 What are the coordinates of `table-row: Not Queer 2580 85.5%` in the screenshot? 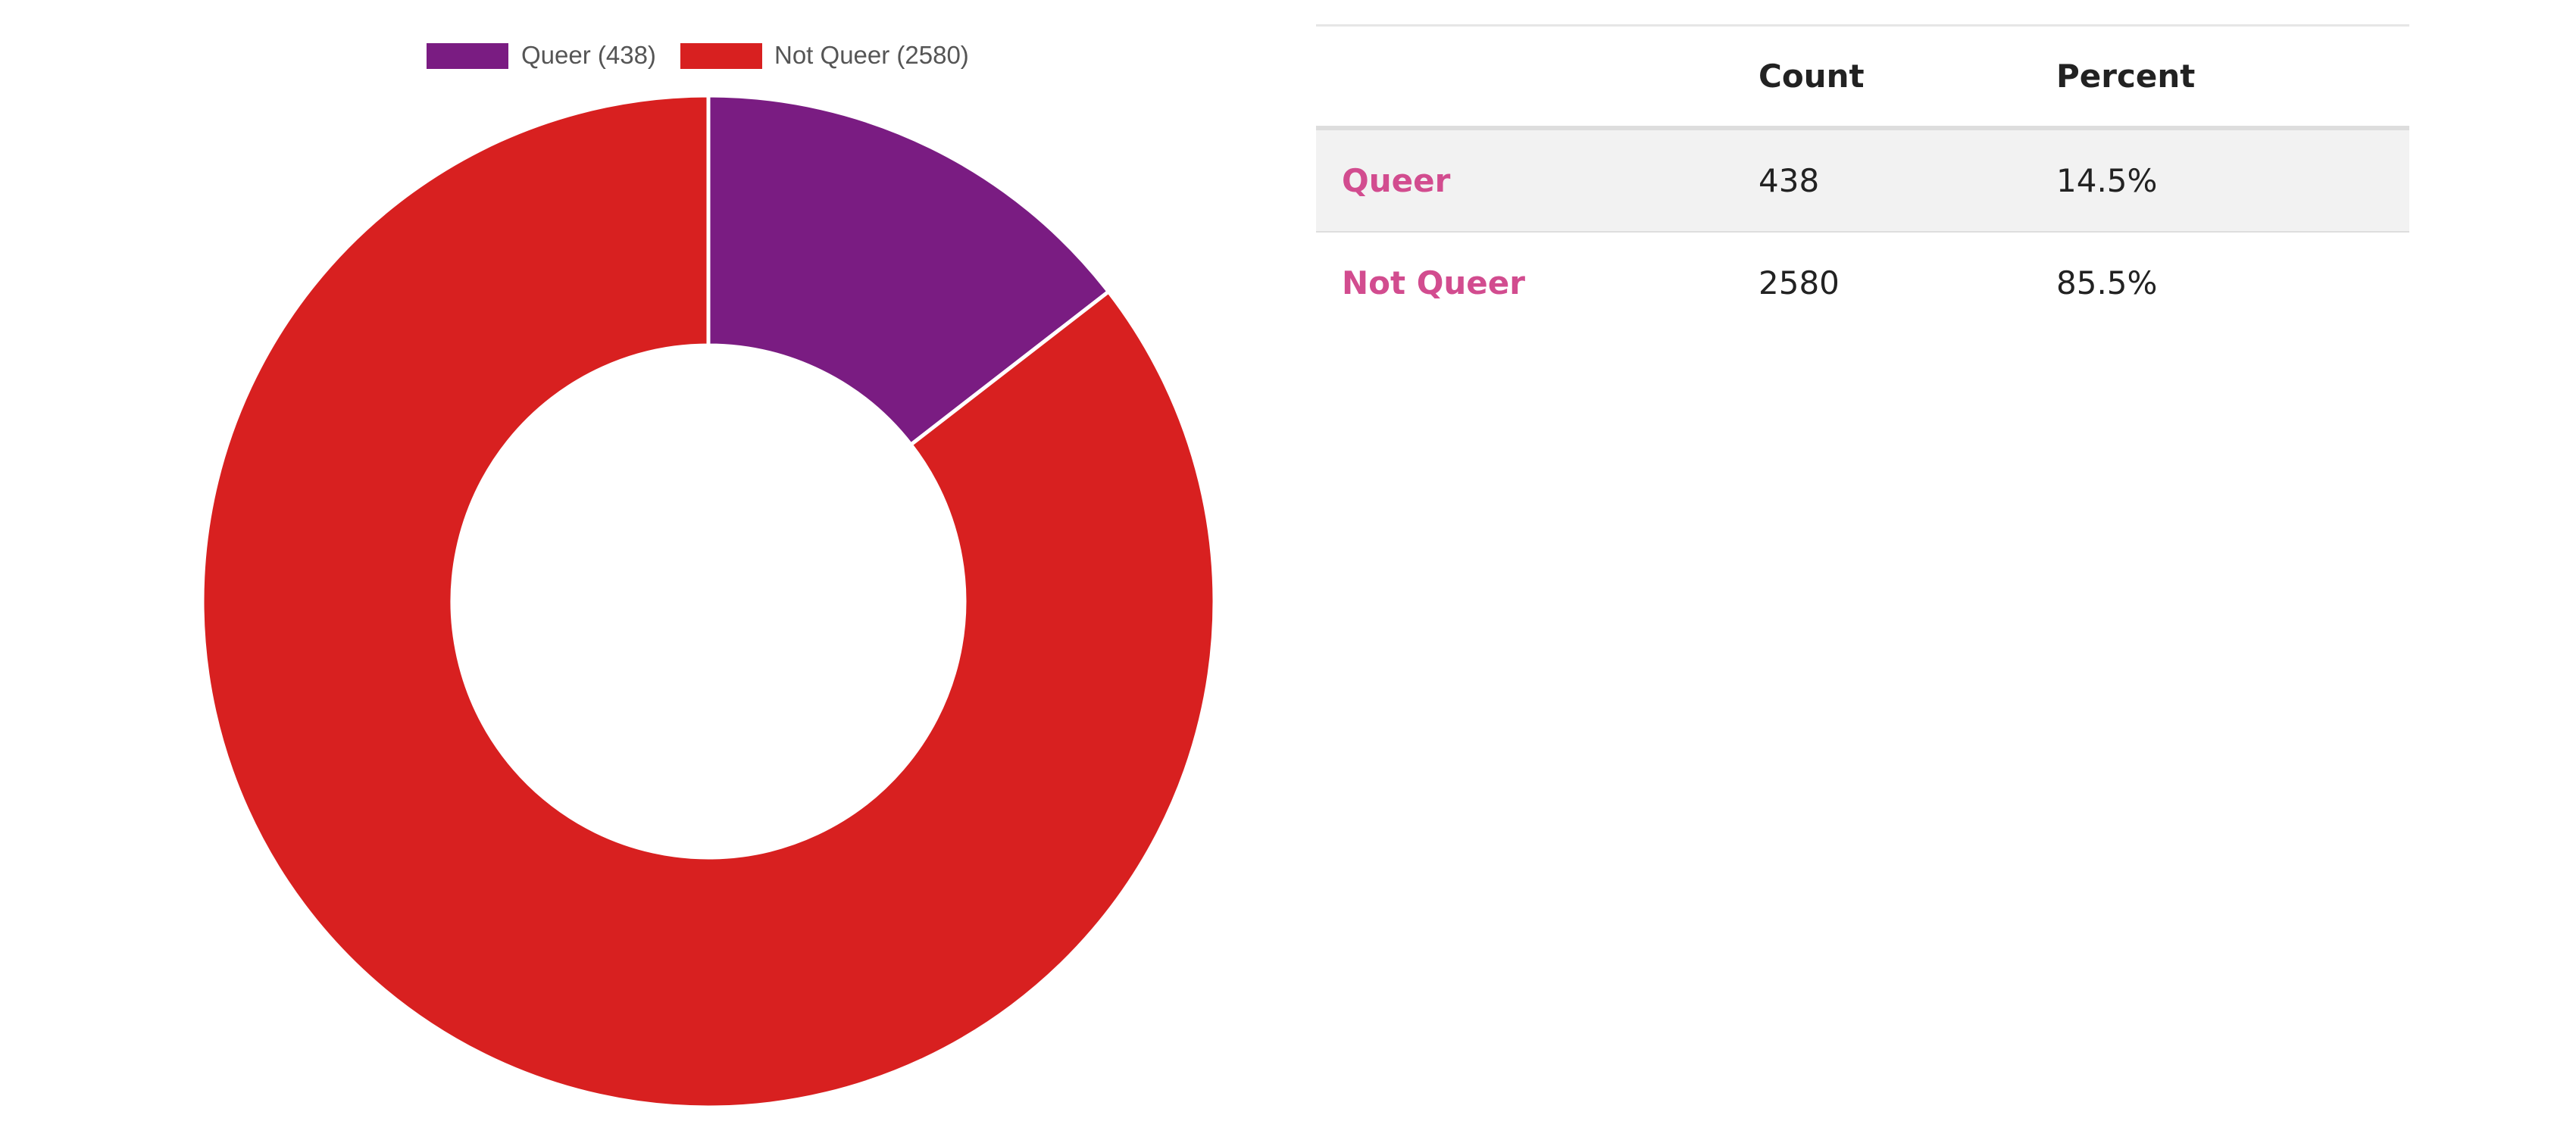 It's located at (1863, 282).